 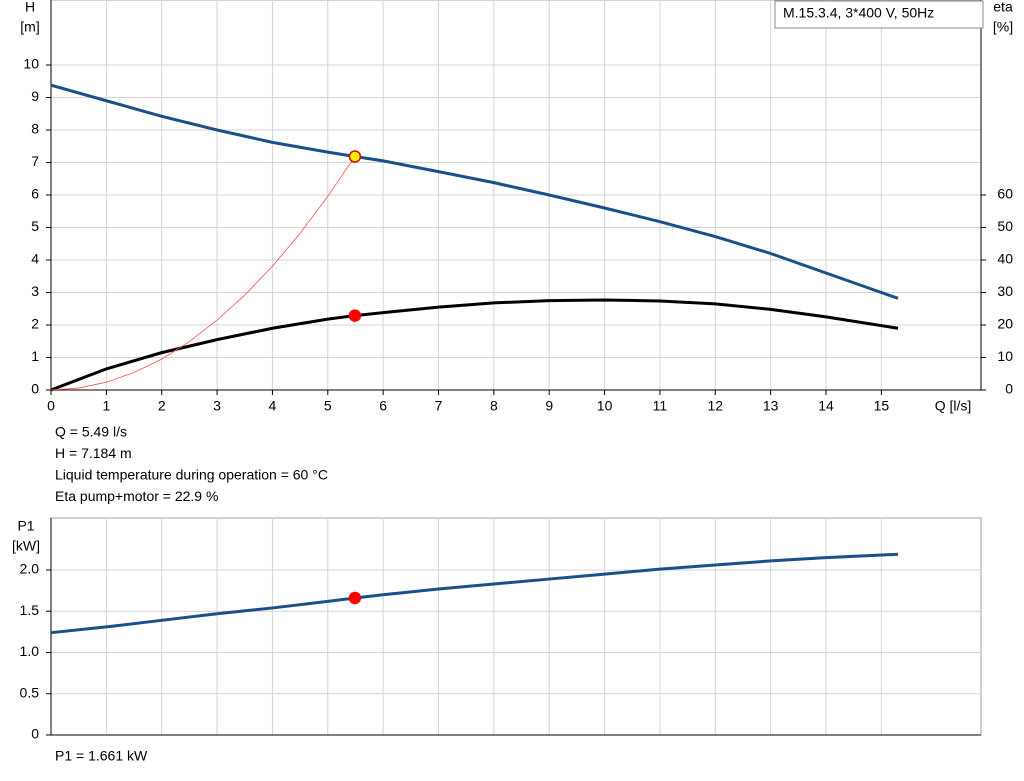 I want to click on y2-axis-label: [%], so click(x=1003, y=27).